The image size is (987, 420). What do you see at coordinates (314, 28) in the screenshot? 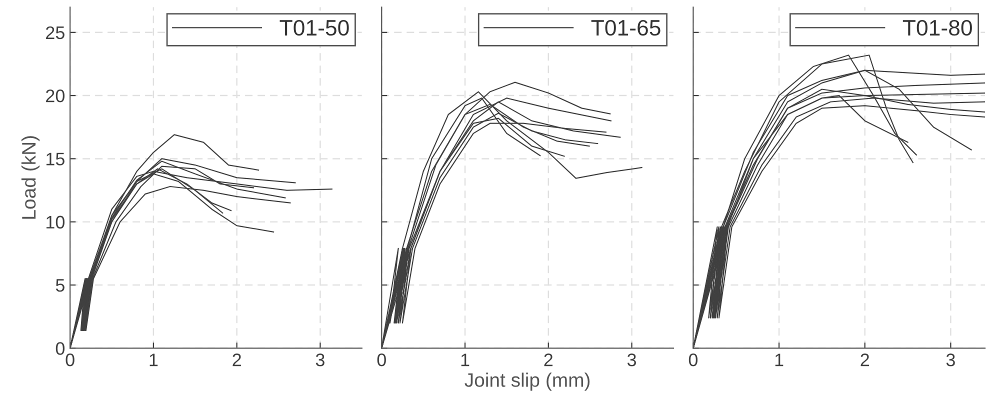
I see `legend-label: T01-50` at bounding box center [314, 28].